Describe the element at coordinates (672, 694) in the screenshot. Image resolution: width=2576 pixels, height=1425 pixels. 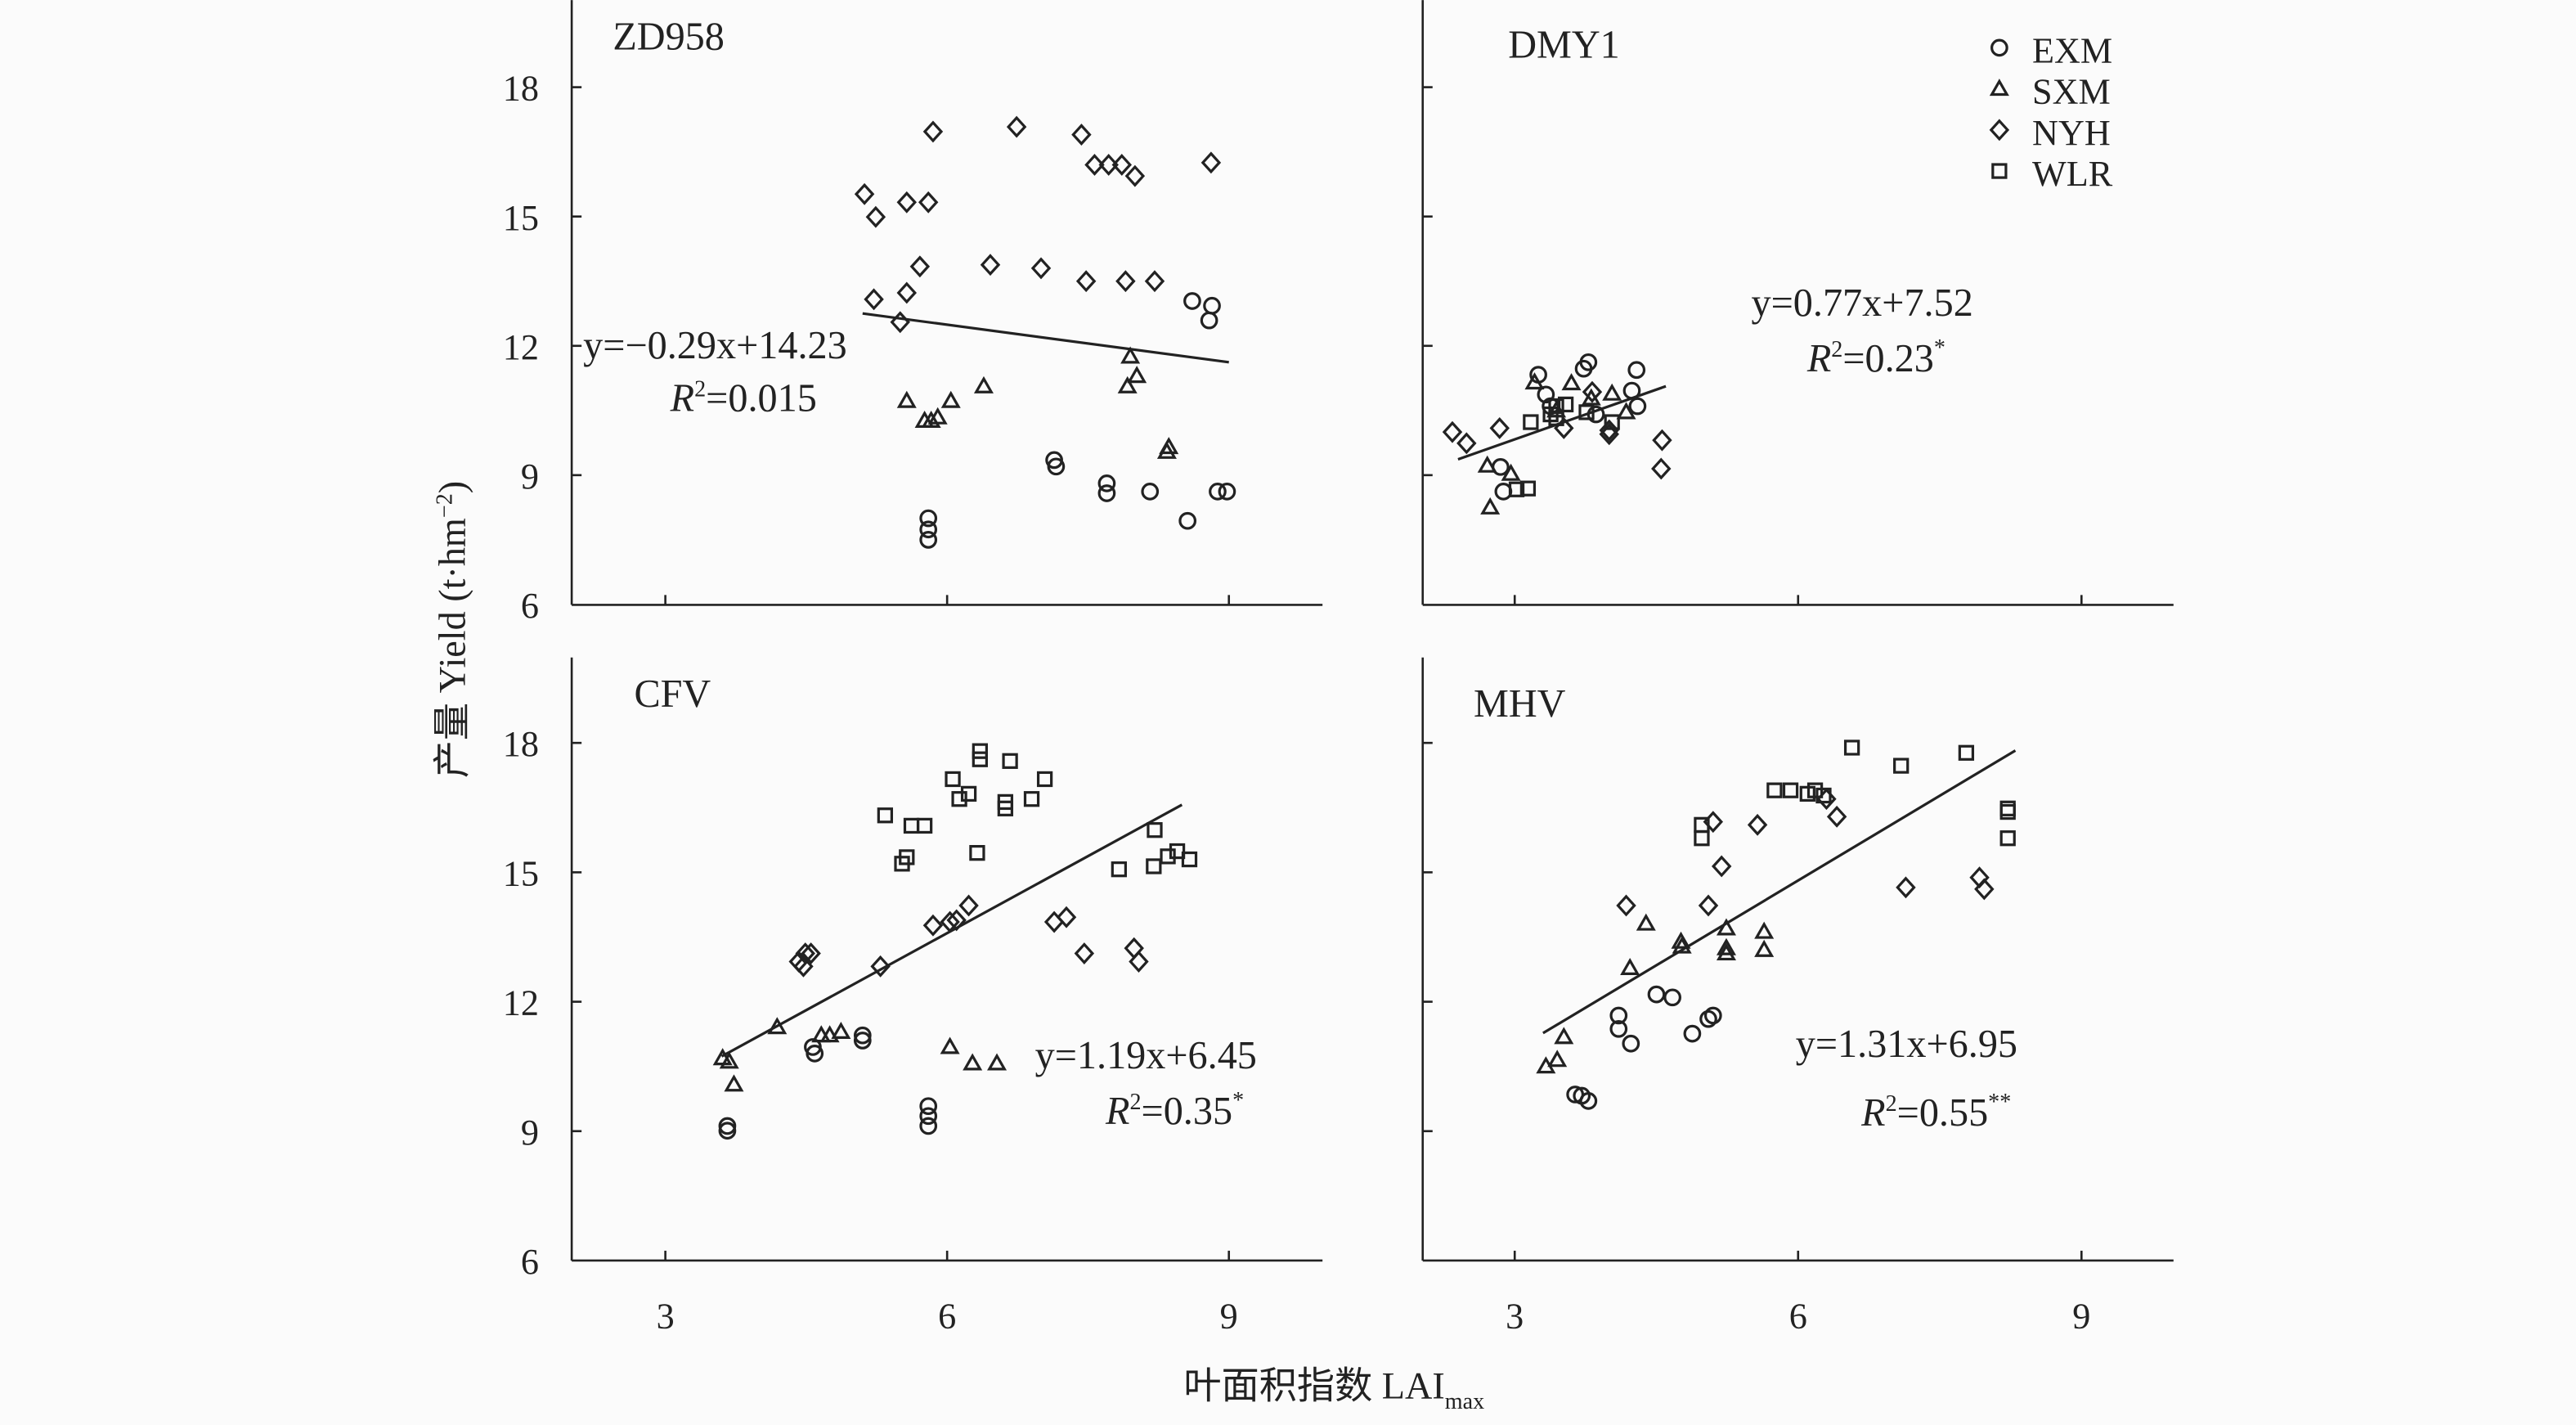
I see `panel-title: CFV` at that location.